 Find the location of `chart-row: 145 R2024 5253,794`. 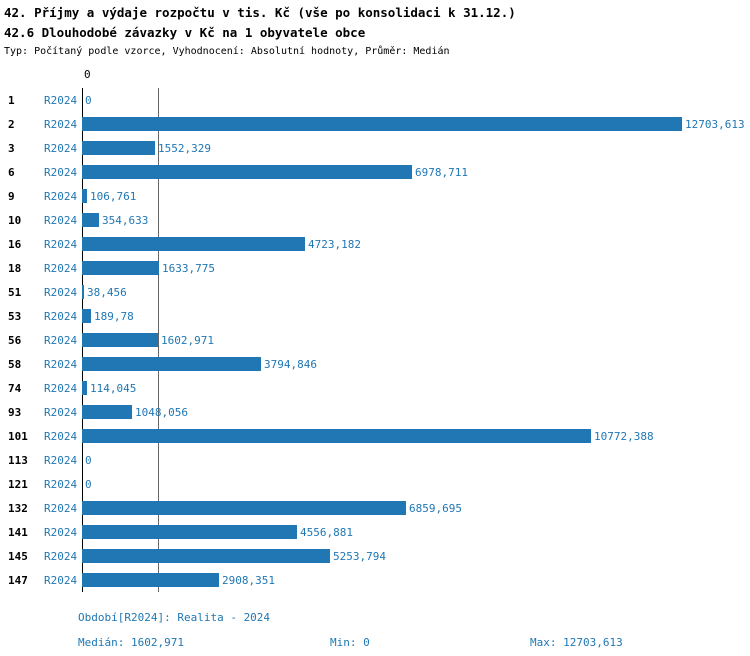

chart-row: 145 R2024 5253,794 is located at coordinates (375, 556).